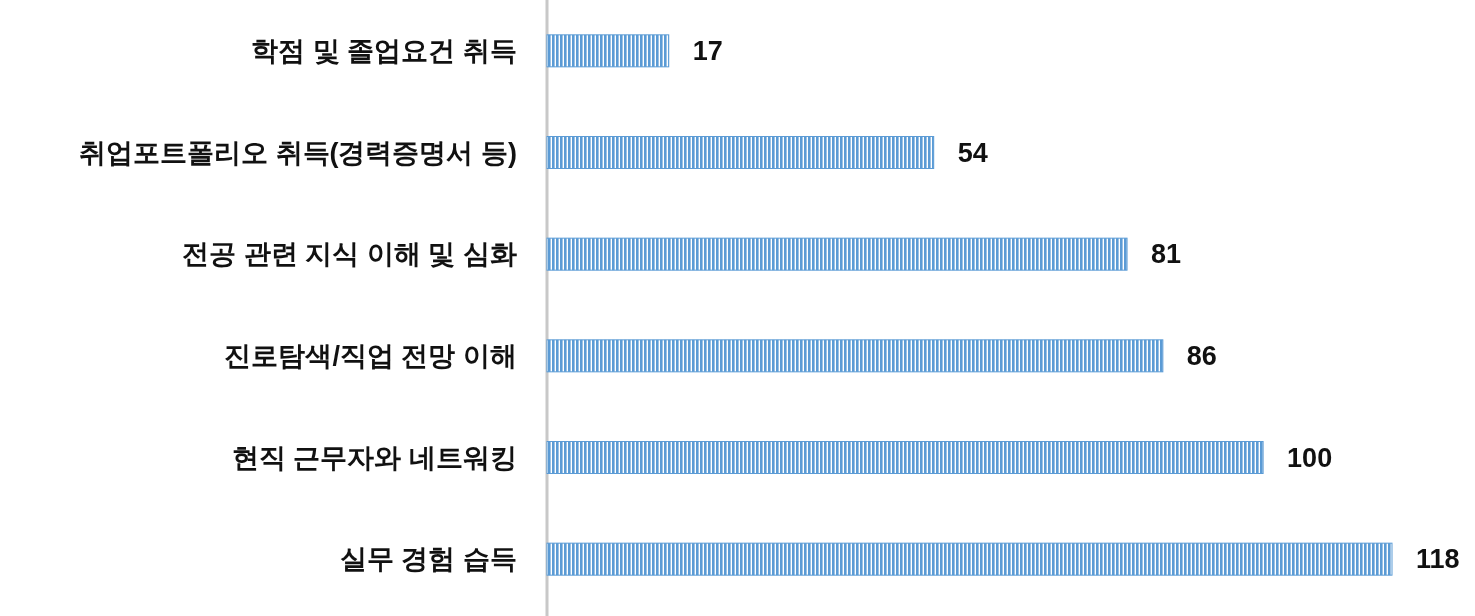  I want to click on y-tick-label: 전공 관련 지식 이해 및 심화, so click(349, 254).